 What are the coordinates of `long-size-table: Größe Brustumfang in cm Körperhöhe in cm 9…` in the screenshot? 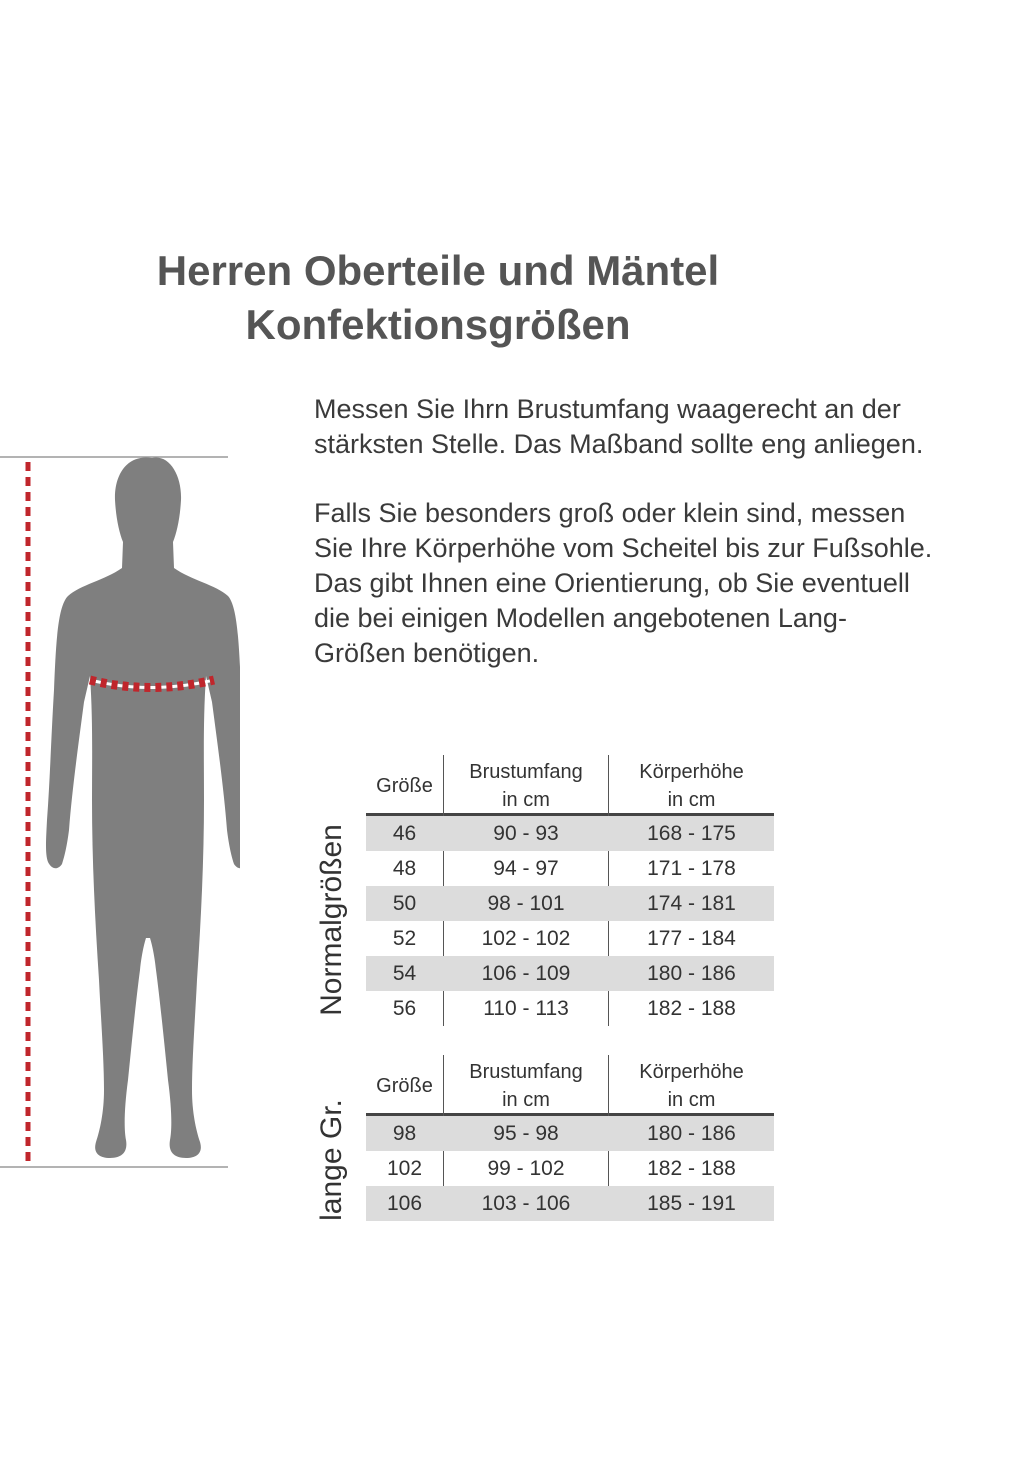 It's located at (570, 1138).